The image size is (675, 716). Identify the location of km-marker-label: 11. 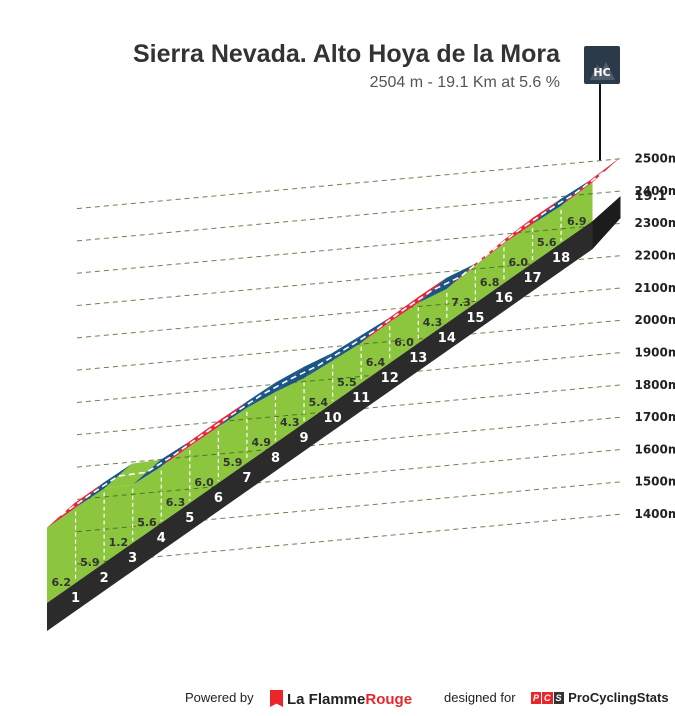
(361, 398).